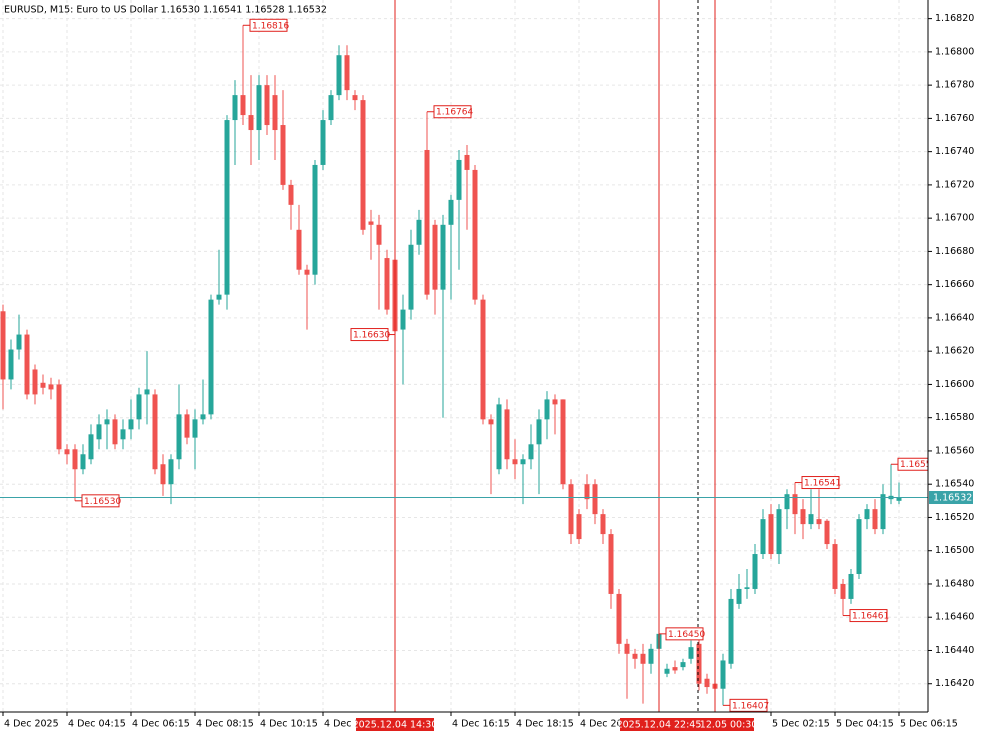 The image size is (983, 737). Describe the element at coordinates (954, 550) in the screenshot. I see `y-tick-label: 1.16500` at that location.